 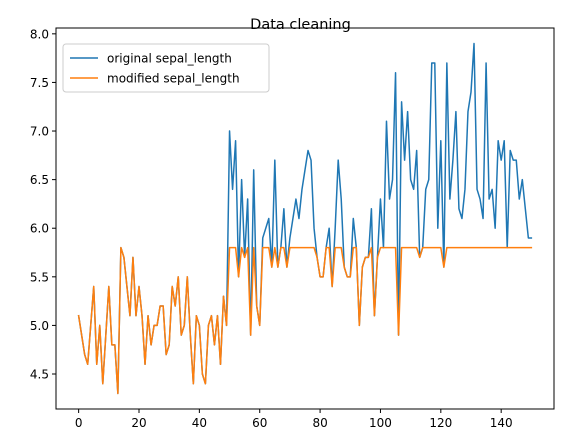 What do you see at coordinates (294, 419) in the screenshot?
I see `x-axis: 0 20 40 60 80 100 120 140` at bounding box center [294, 419].